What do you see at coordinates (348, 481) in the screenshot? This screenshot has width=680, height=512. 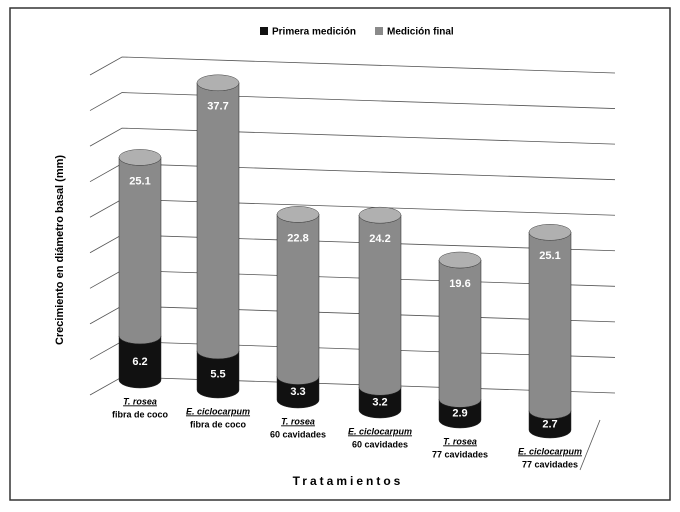 I see `x-axis-label: Tratamientos` at bounding box center [348, 481].